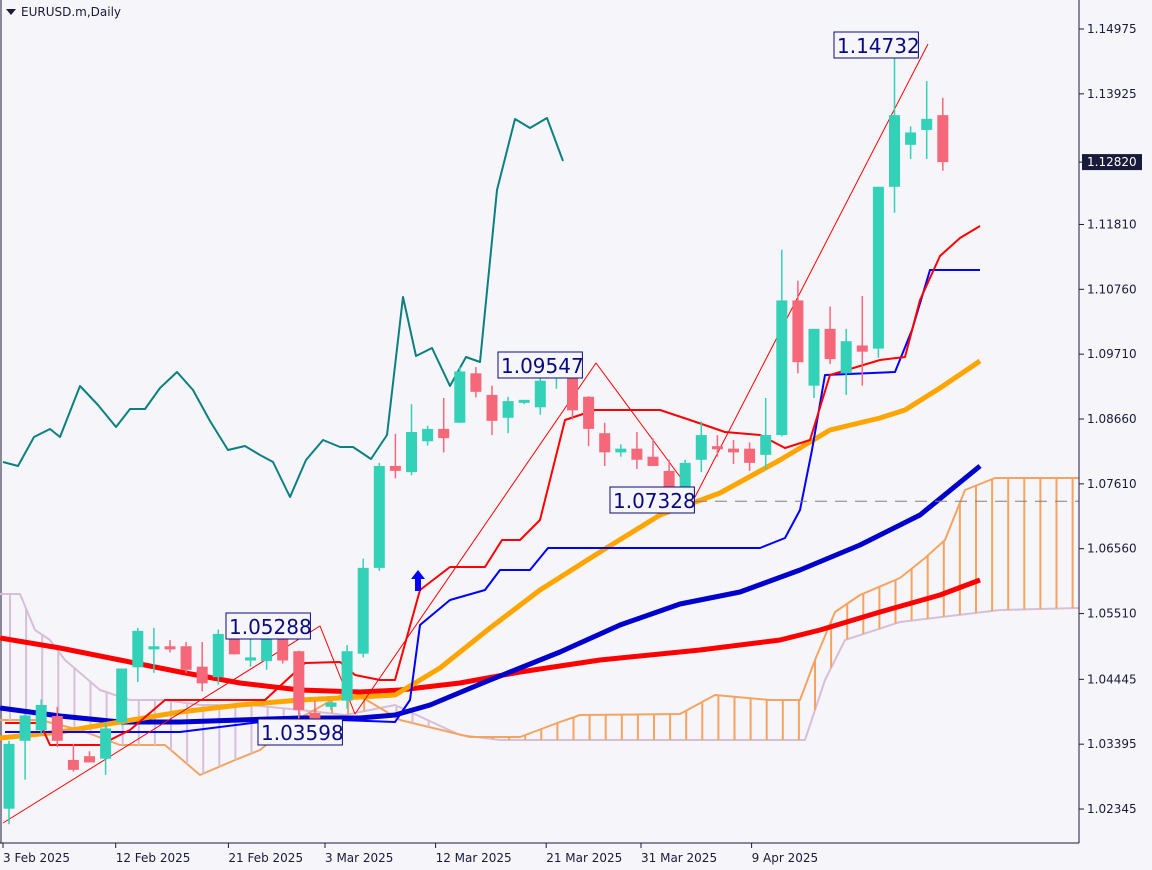  Describe the element at coordinates (490, 636) in the screenshot. I see `sma-slow-line` at that location.